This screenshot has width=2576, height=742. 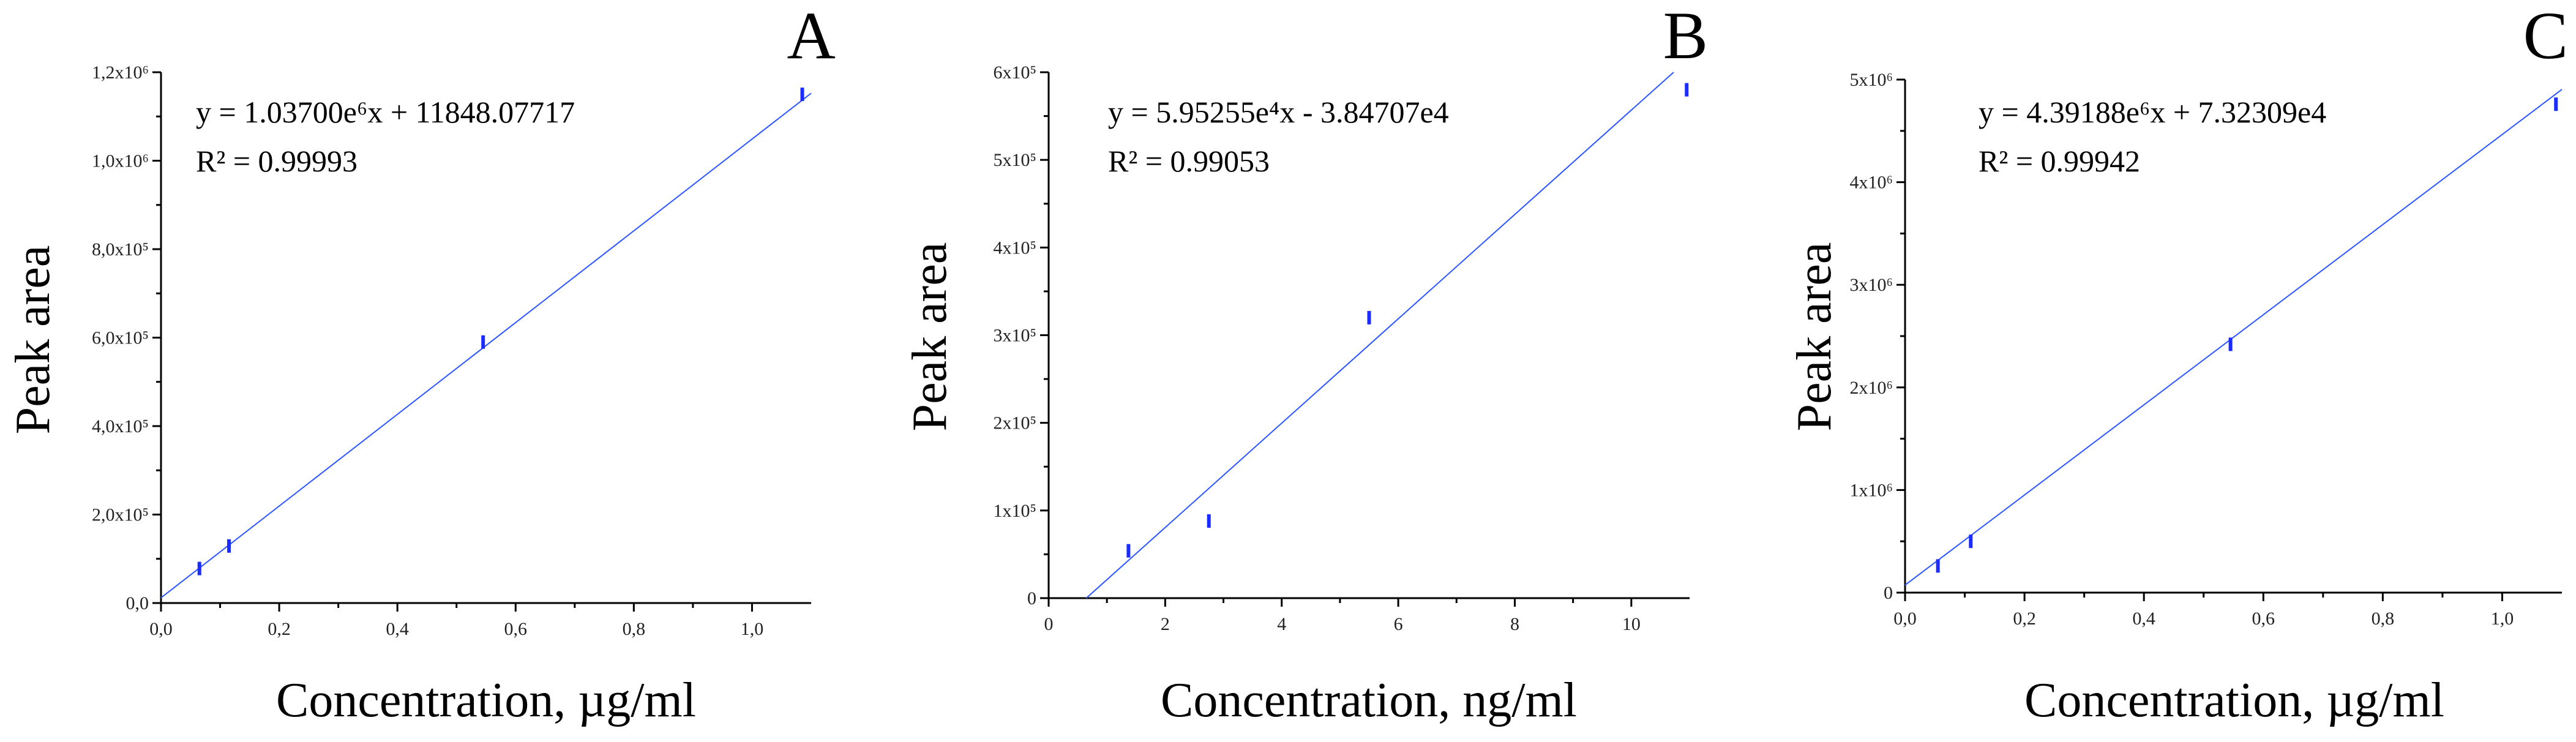 What do you see at coordinates (1166, 624) in the screenshot?
I see `x-tick-label: 2` at bounding box center [1166, 624].